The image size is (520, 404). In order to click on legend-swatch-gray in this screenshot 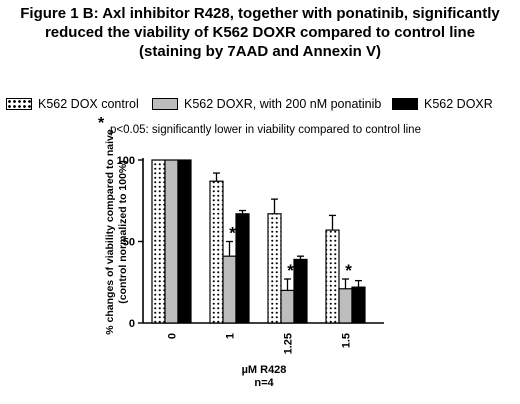, I will do `click(165, 104)`.